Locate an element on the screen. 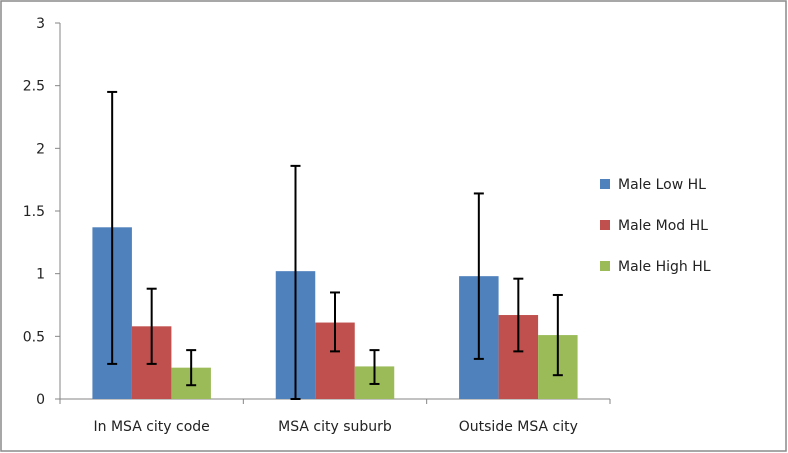 The height and width of the screenshot is (453, 788). y-tick-label: 1.5 is located at coordinates (34, 212).